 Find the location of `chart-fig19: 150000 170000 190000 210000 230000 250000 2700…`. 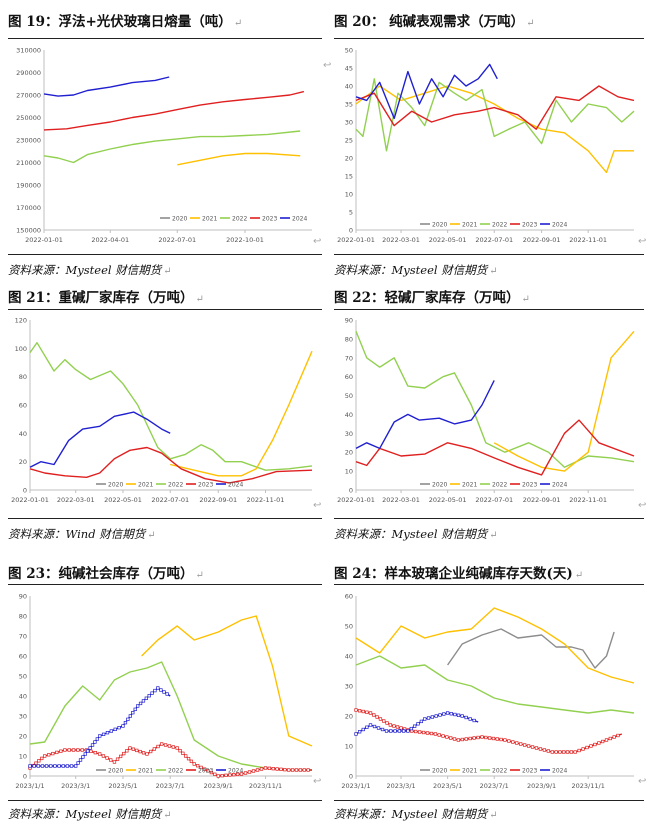

chart-fig19: 150000 170000 190000 210000 230000 250000 2700… is located at coordinates (164, 145).